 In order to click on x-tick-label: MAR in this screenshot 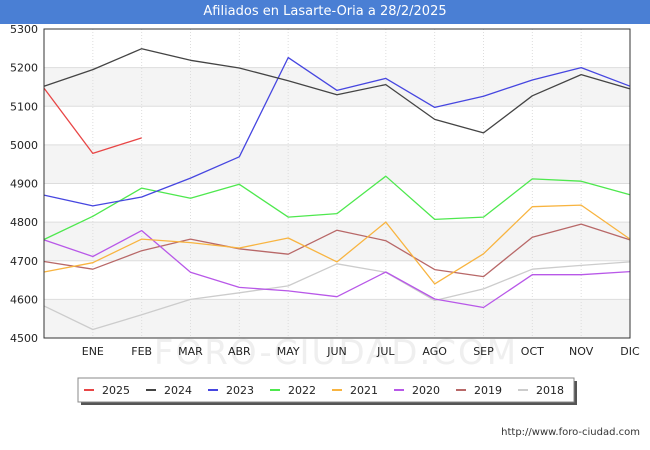, I will do `click(190, 351)`.